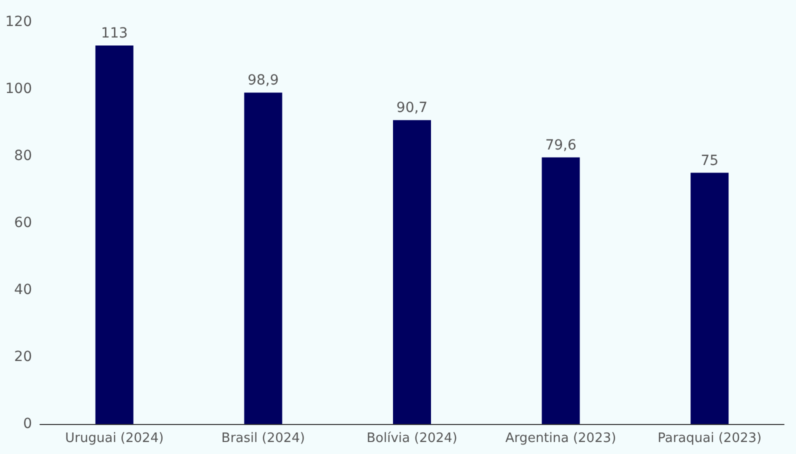  I want to click on data-label: 113, so click(114, 33).